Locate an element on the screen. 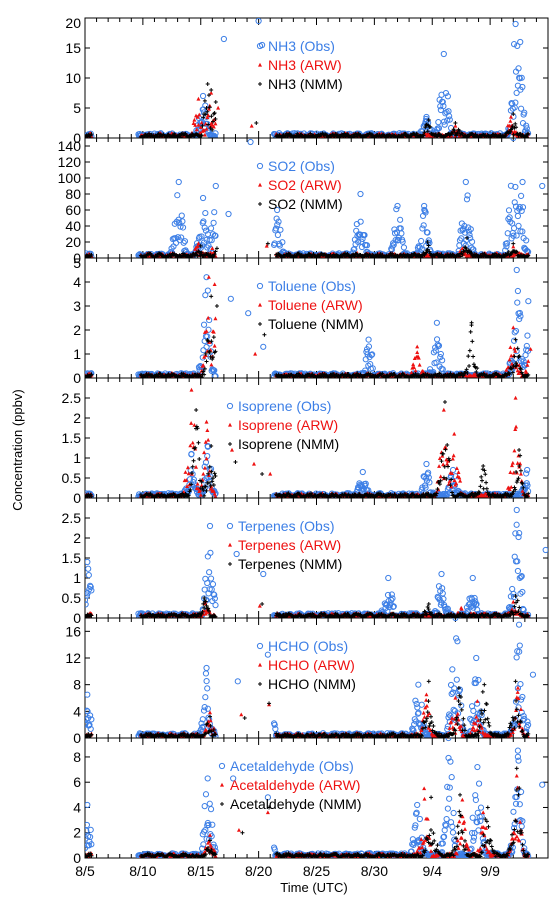  legend-label: NH3 (Obs) is located at coordinates (301, 46).